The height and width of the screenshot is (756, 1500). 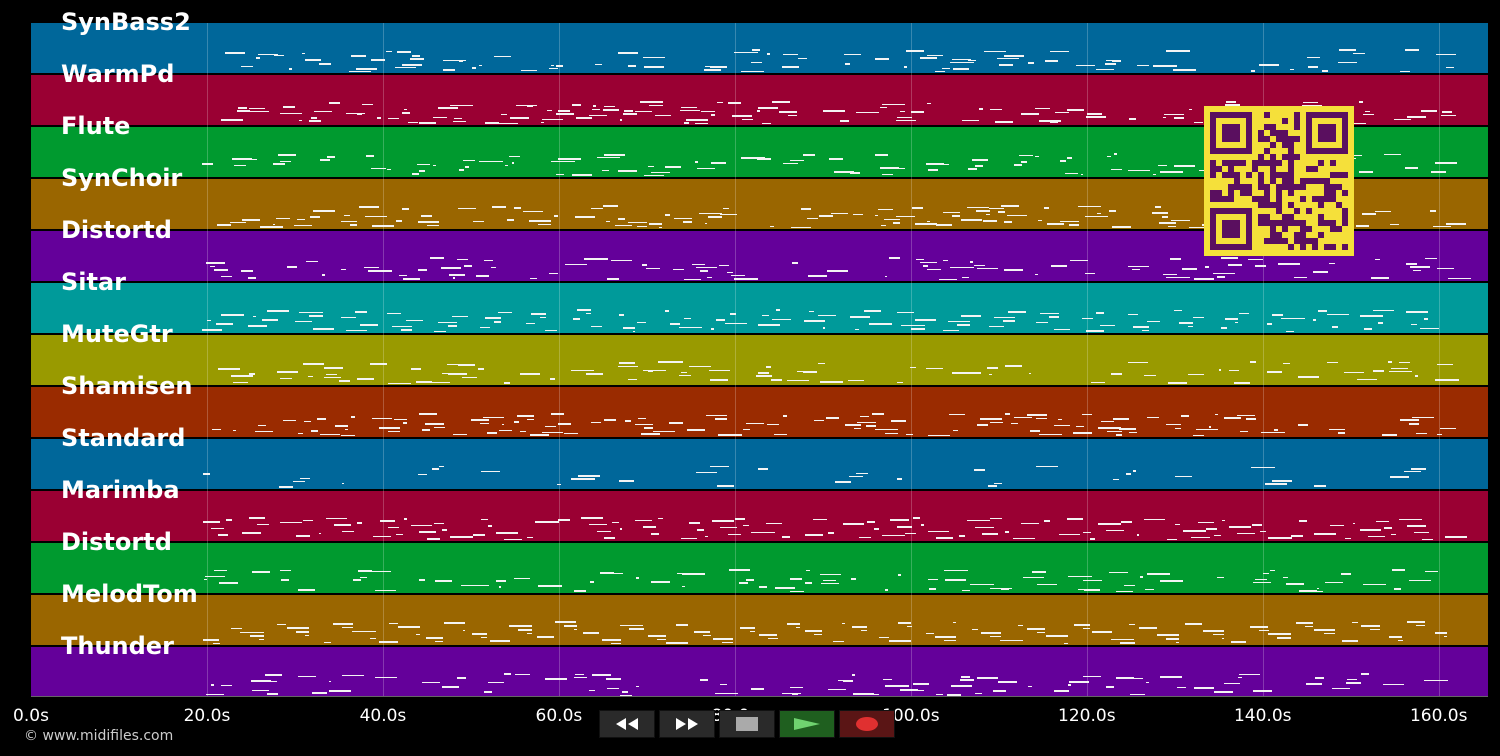 I want to click on record-button, so click(x=867, y=724).